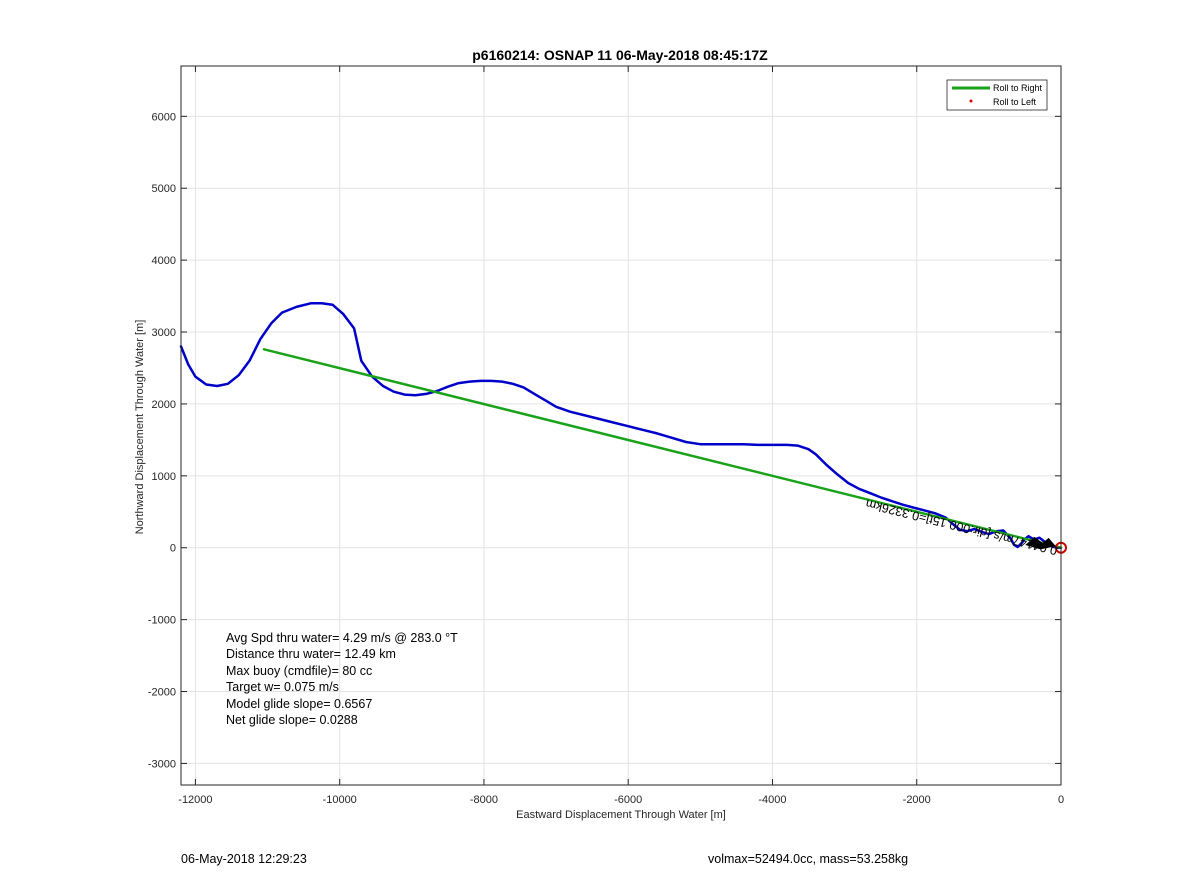  What do you see at coordinates (164, 117) in the screenshot?
I see `y-tick-label: 6000` at bounding box center [164, 117].